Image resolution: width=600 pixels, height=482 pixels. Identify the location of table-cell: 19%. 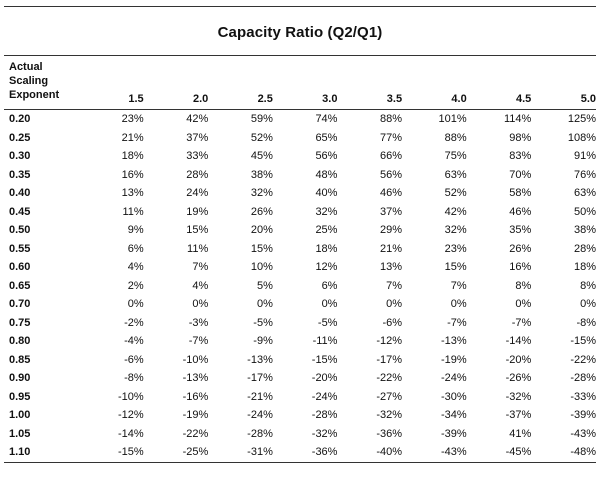
(197, 211).